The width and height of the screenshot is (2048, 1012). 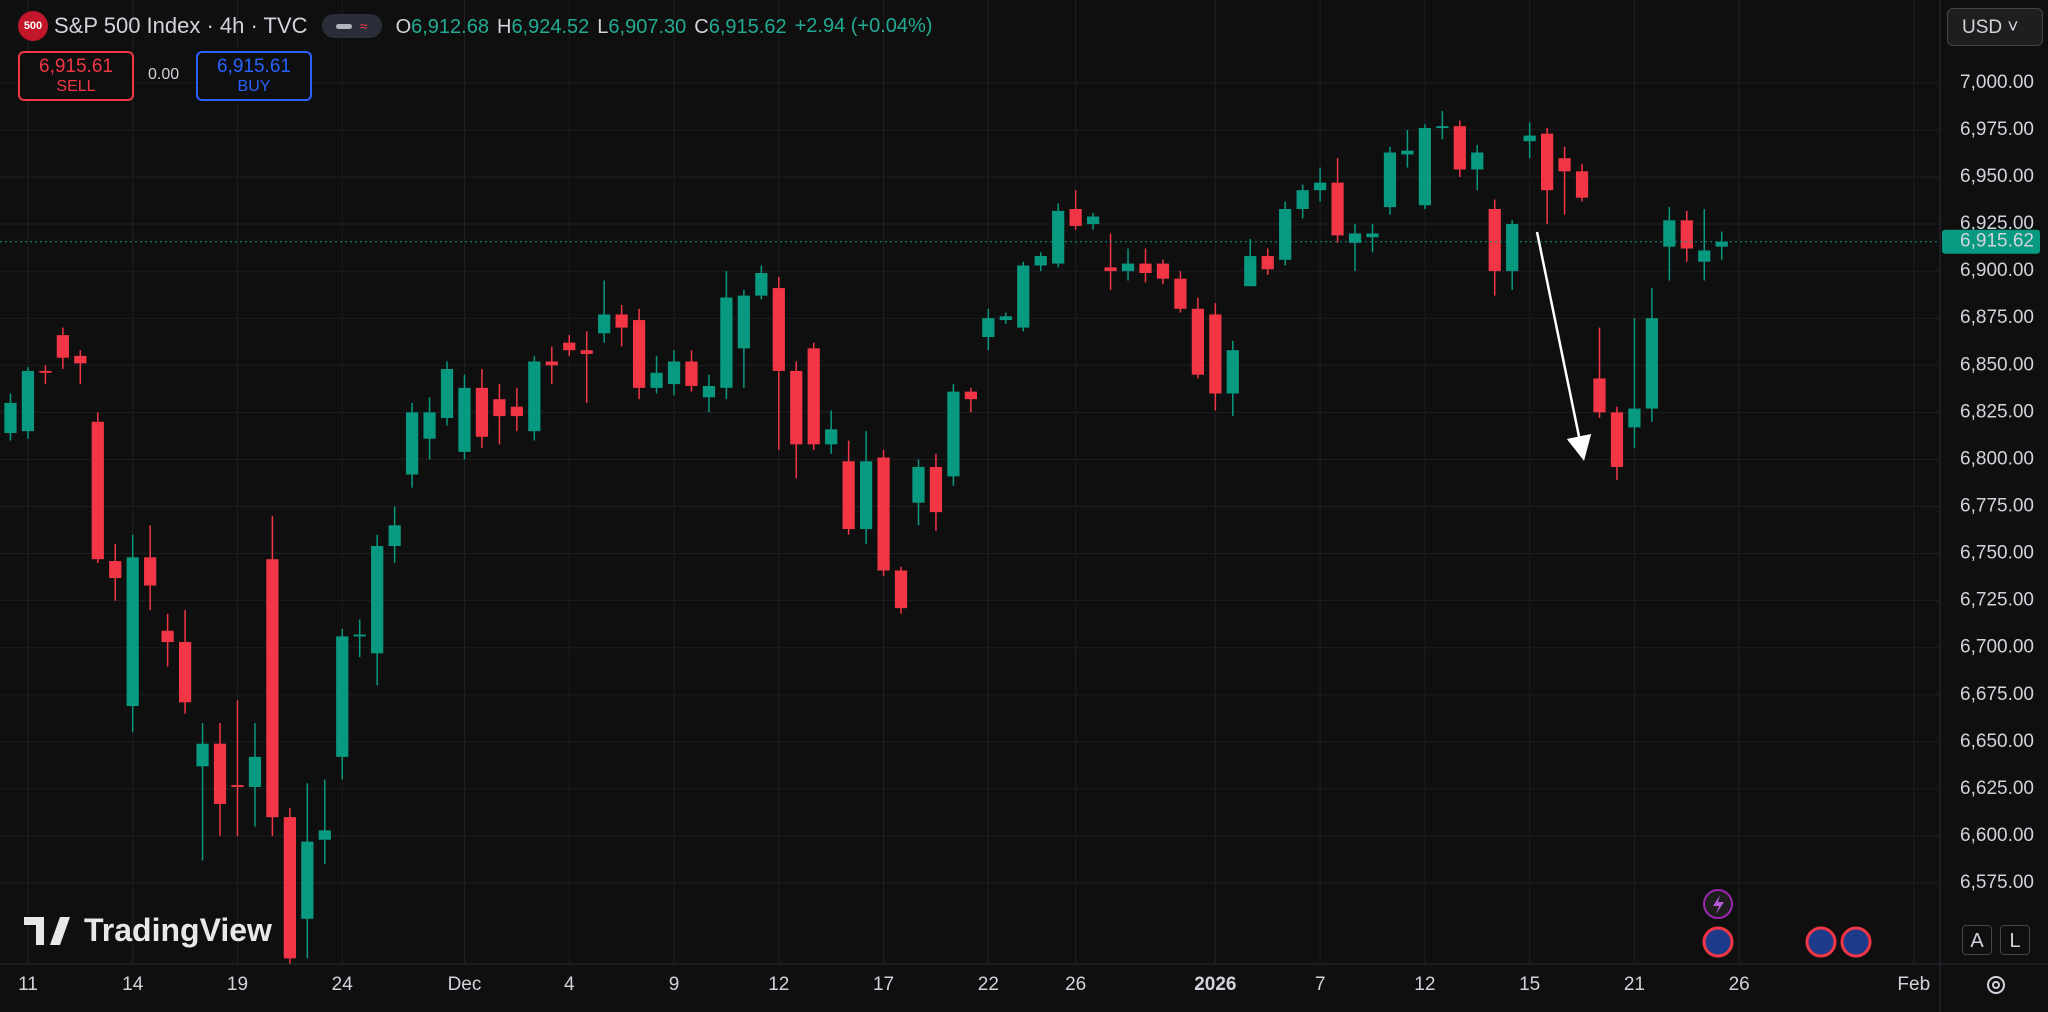 What do you see at coordinates (1320, 984) in the screenshot?
I see `x-tick-label: 7` at bounding box center [1320, 984].